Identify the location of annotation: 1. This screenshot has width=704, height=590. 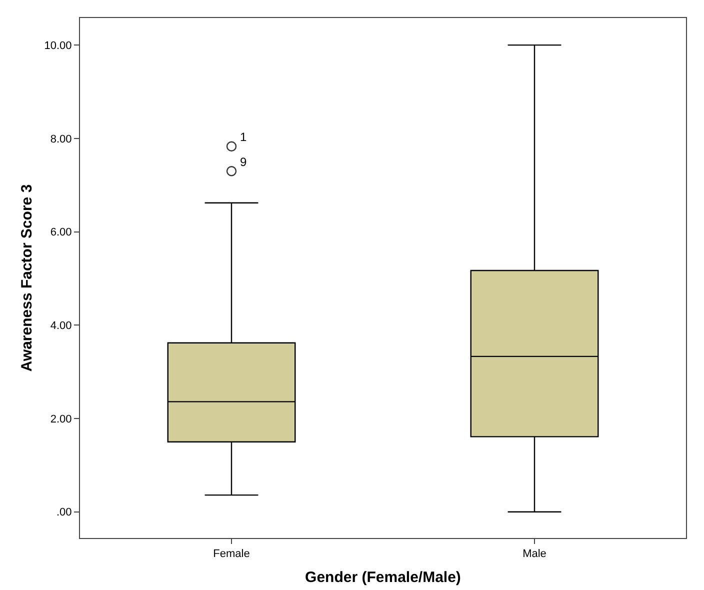
(243, 137).